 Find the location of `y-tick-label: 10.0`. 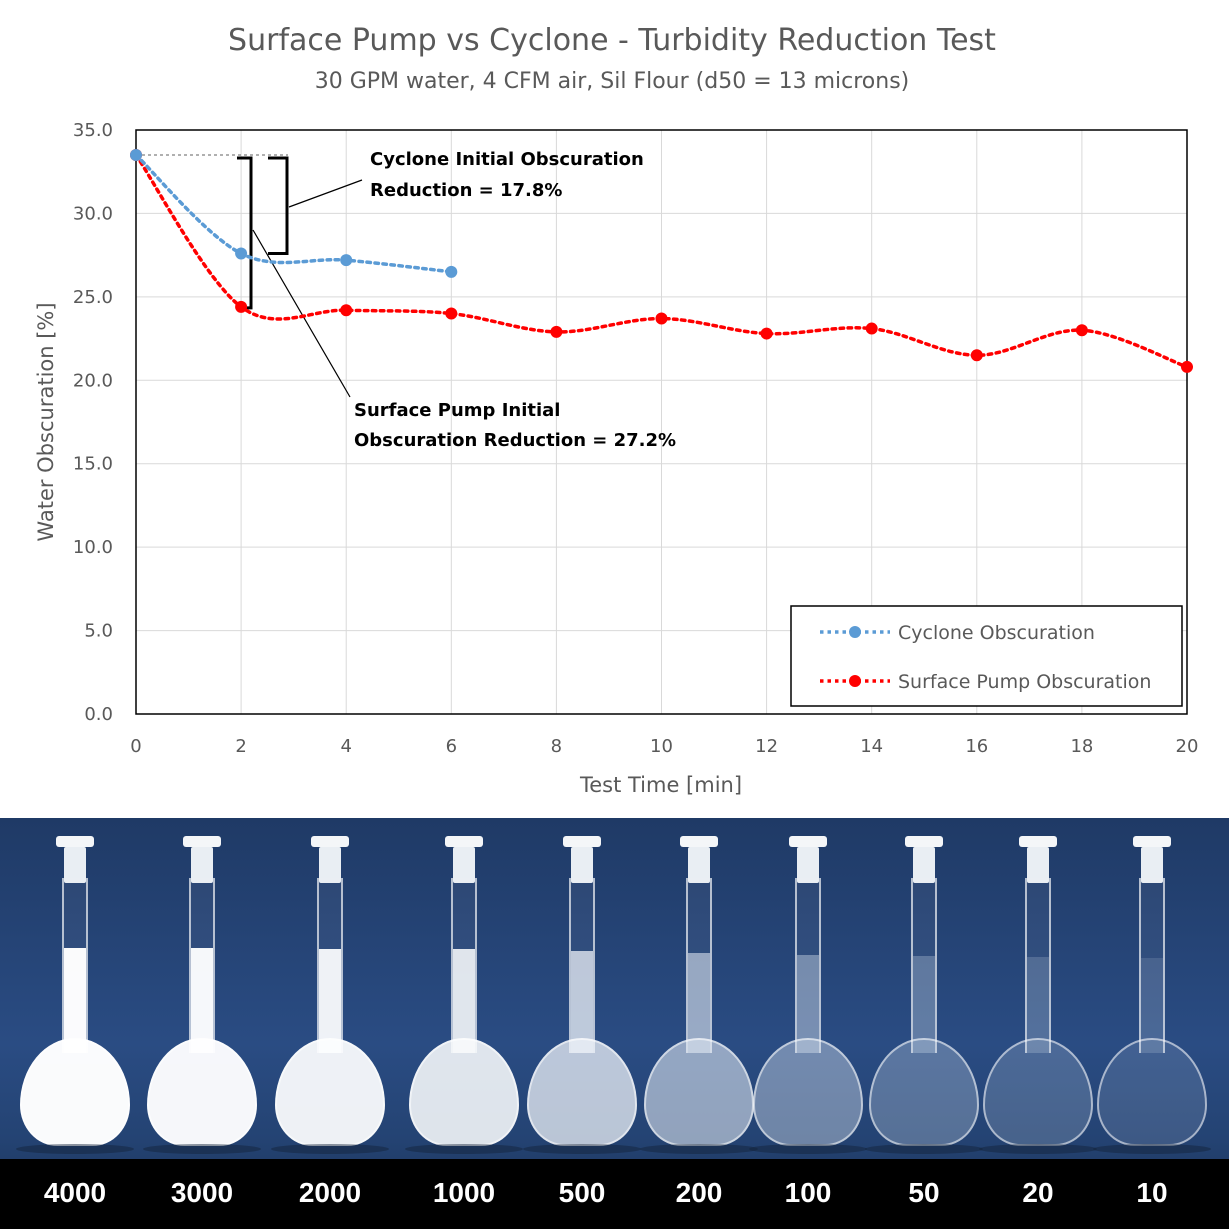

y-tick-label: 10.0 is located at coordinates (93, 547).